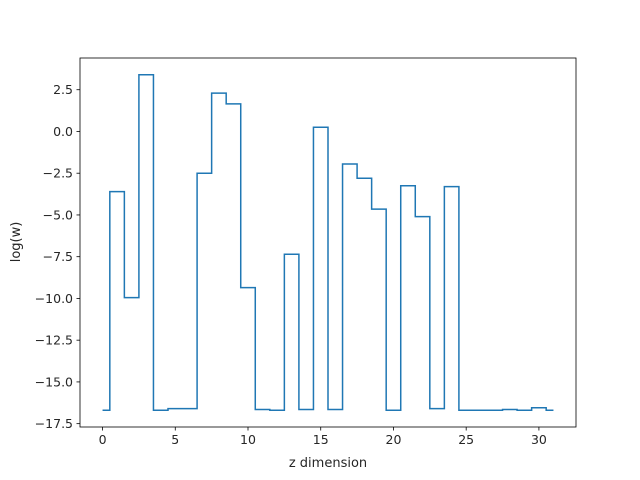 The height and width of the screenshot is (480, 640). Describe the element at coordinates (394, 439) in the screenshot. I see `x-tick-label: 20` at that location.